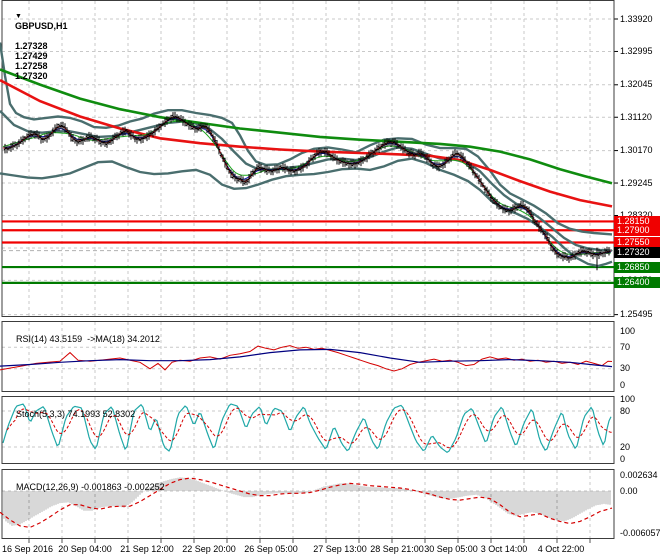 This screenshot has height=560, width=660. Describe the element at coordinates (330, 430) in the screenshot. I see `stochastic-panel` at that location.